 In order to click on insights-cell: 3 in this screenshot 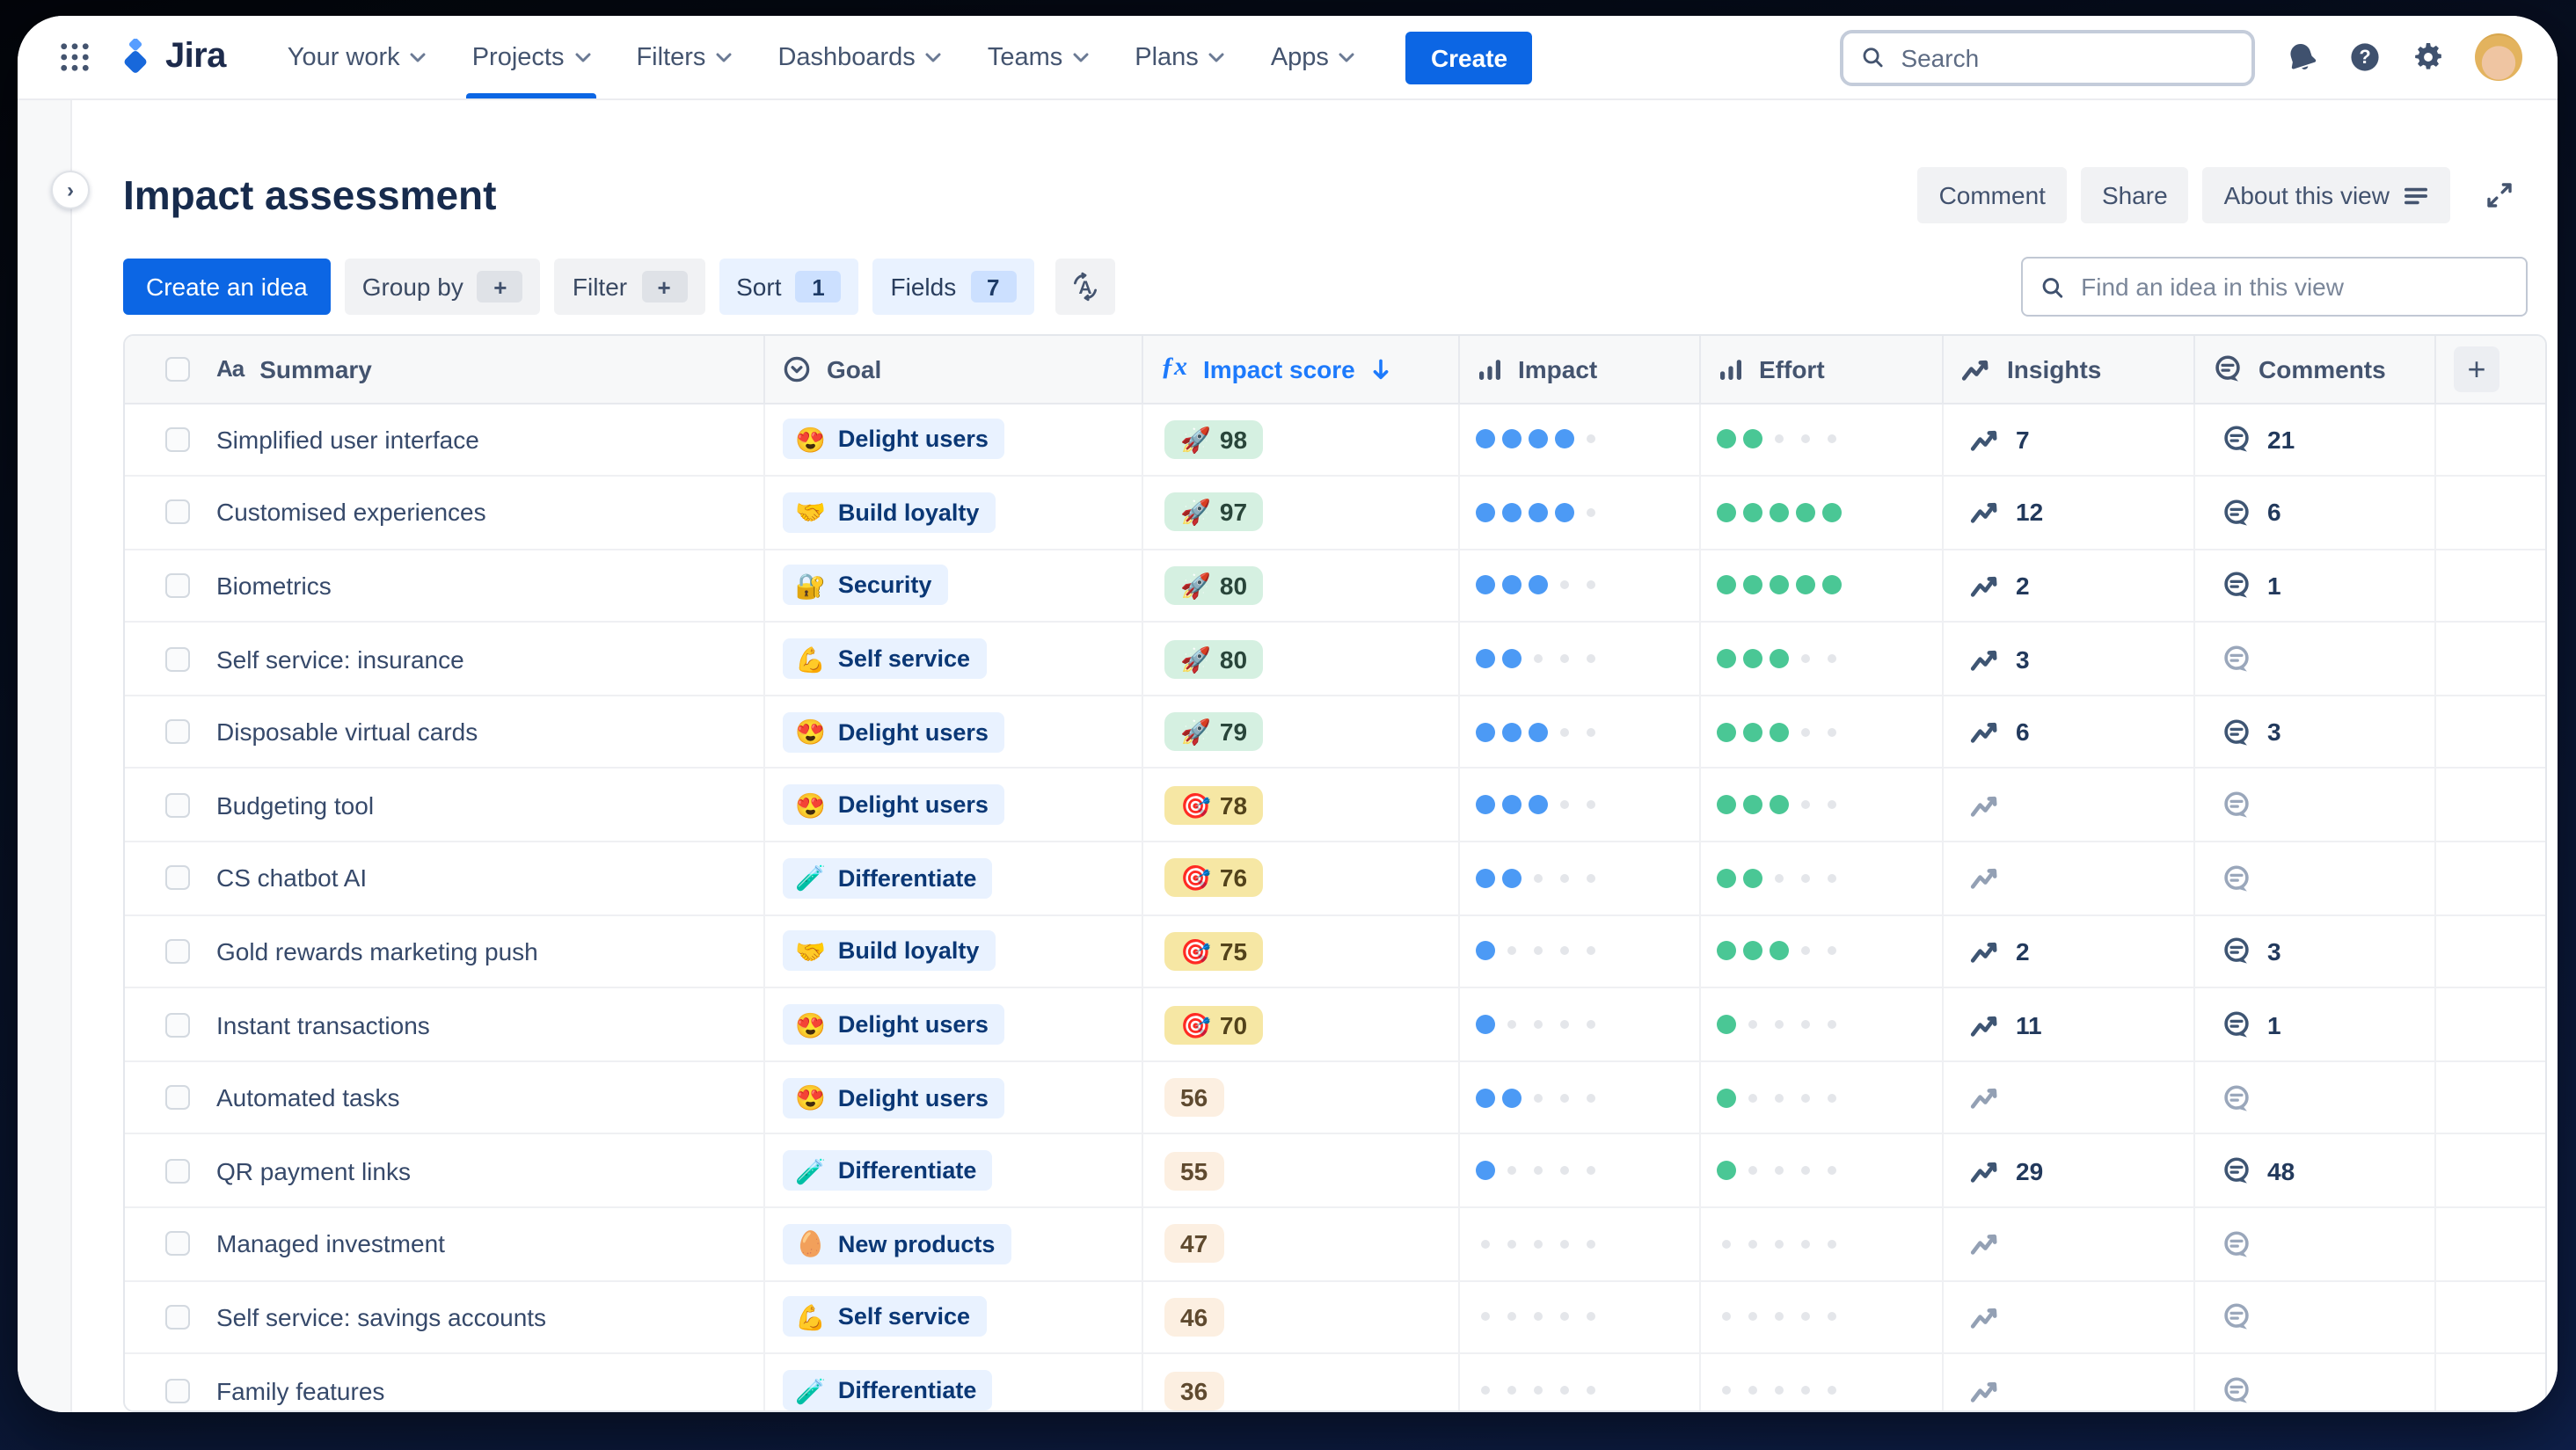, I will do `click(2069, 659)`.